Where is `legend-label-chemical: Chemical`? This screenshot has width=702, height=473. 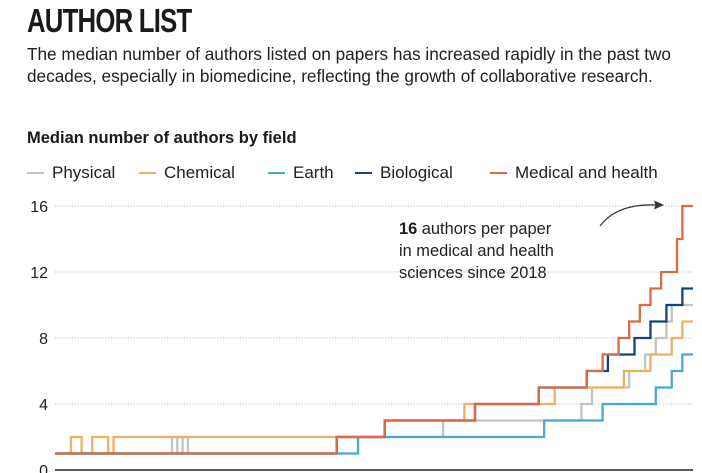
legend-label-chemical: Chemical is located at coordinates (199, 172).